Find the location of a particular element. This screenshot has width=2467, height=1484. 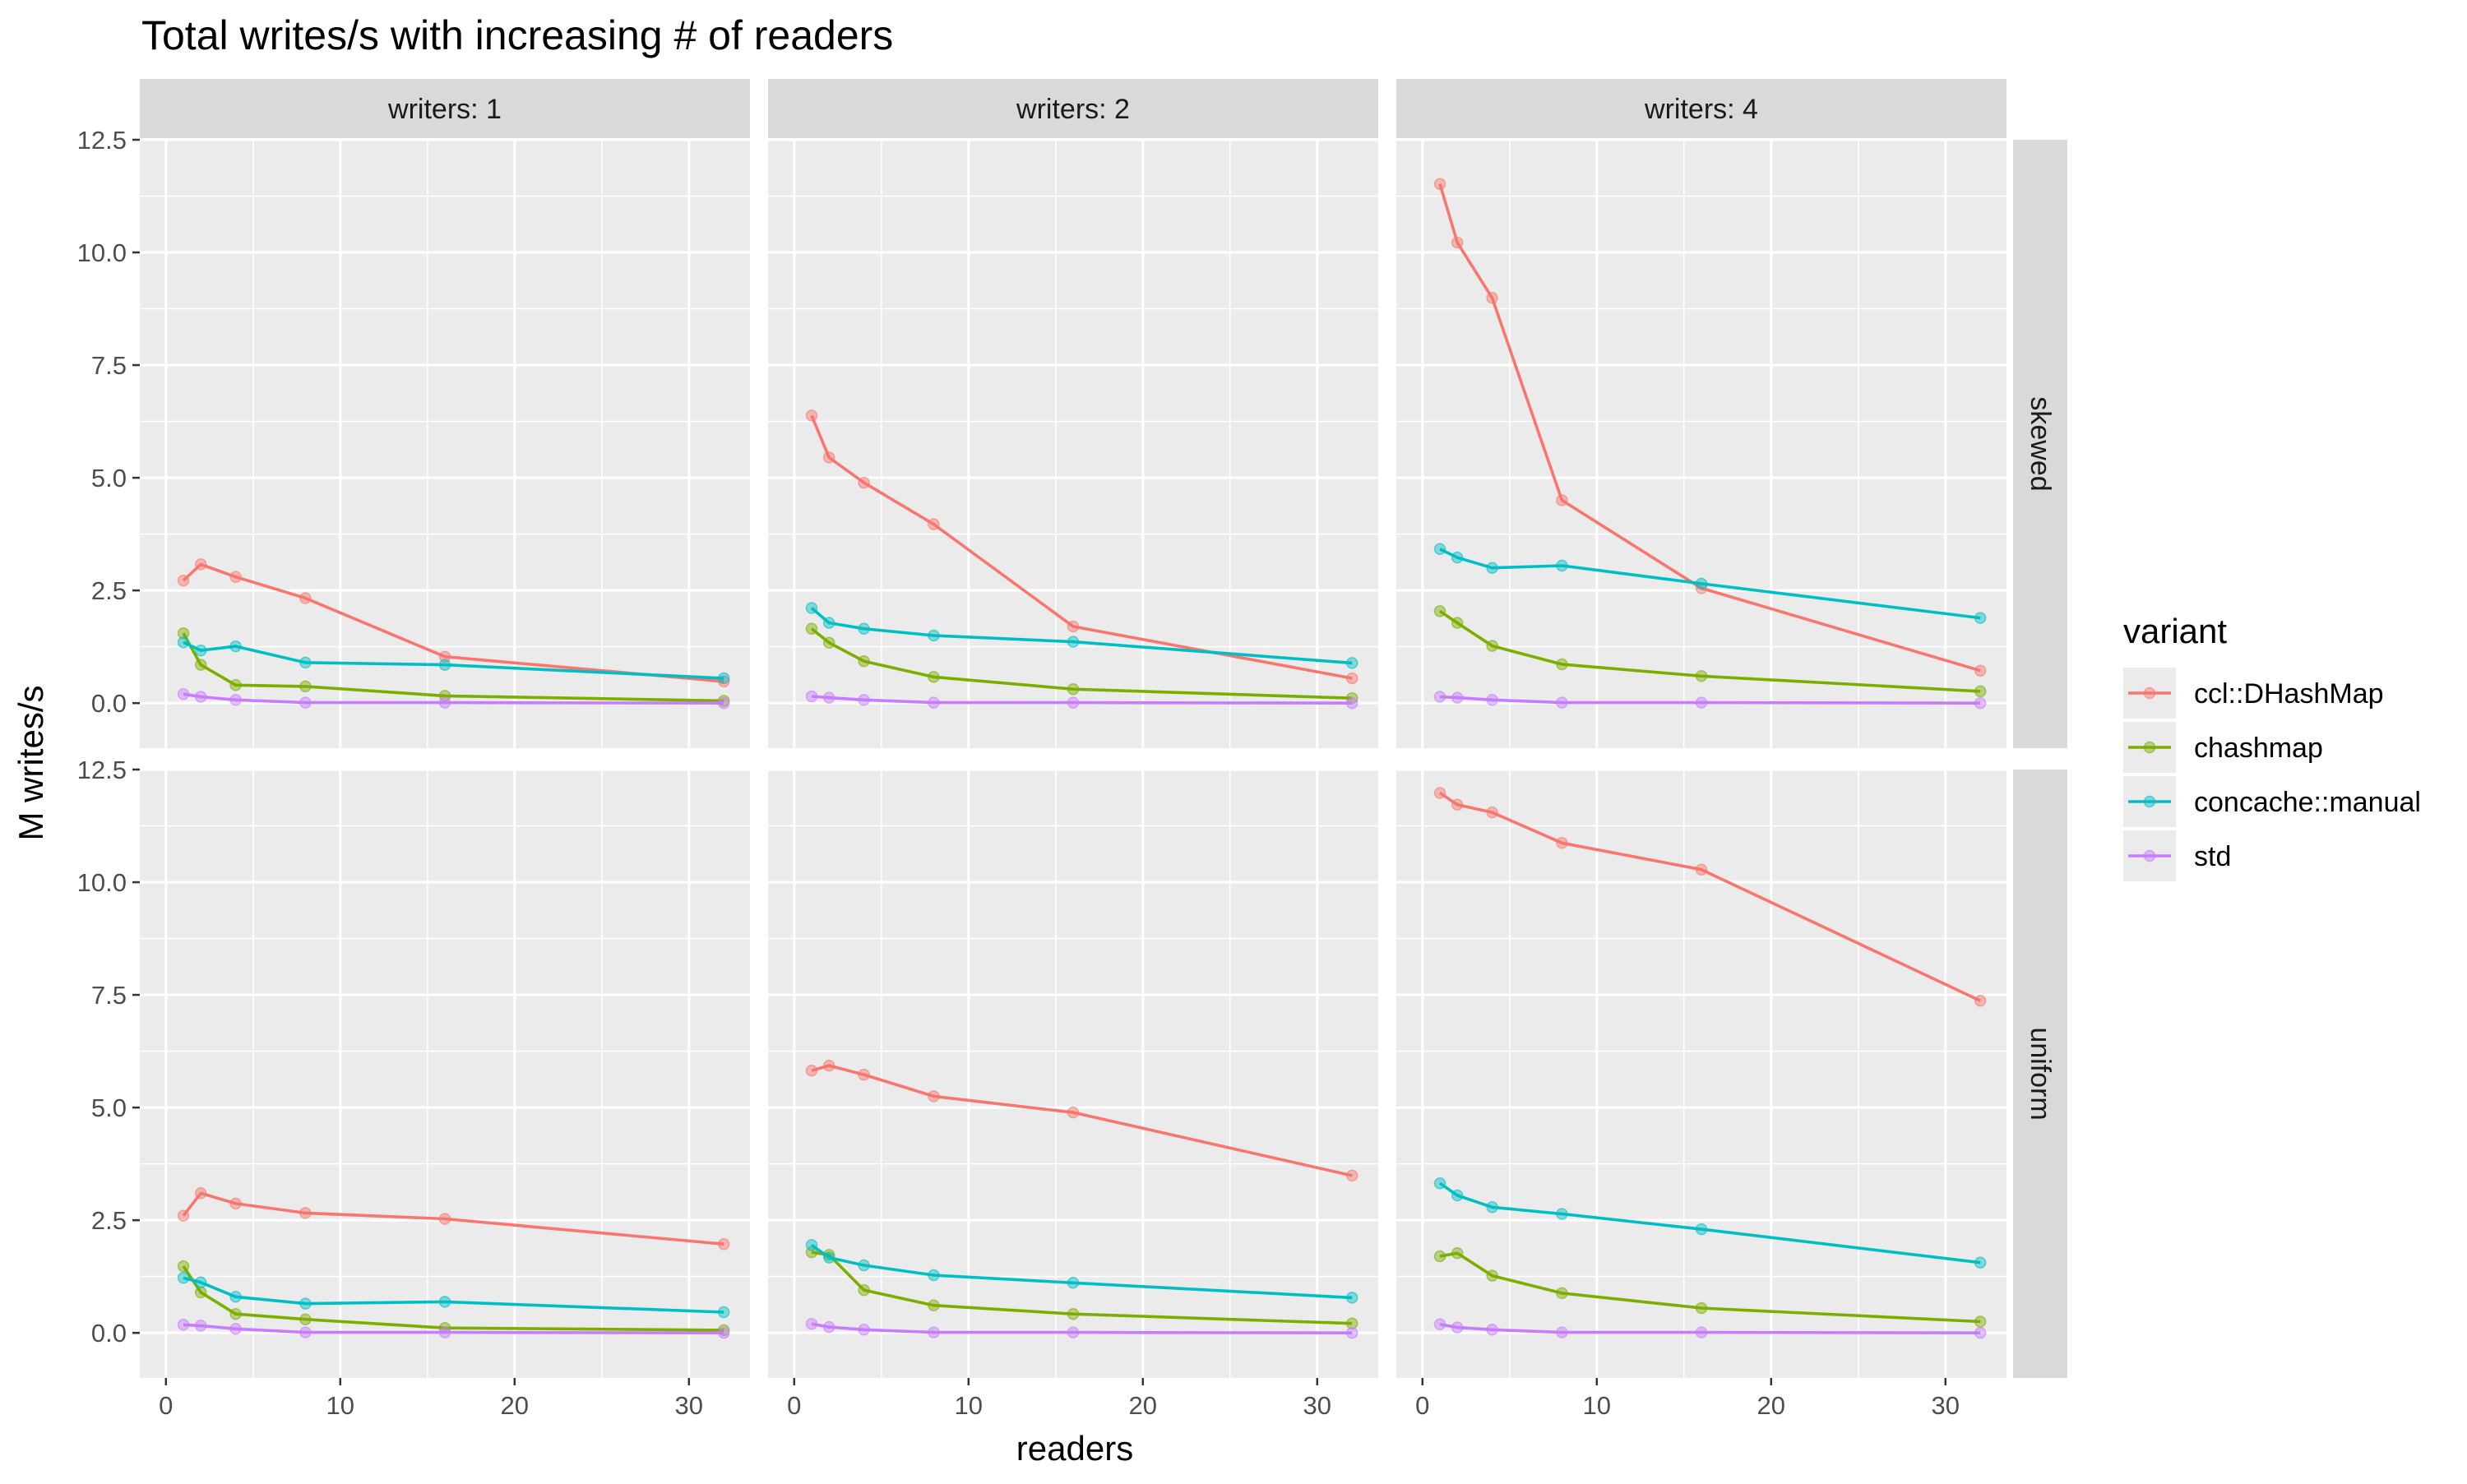

y-tick-label: 10.0 is located at coordinates (102, 882).